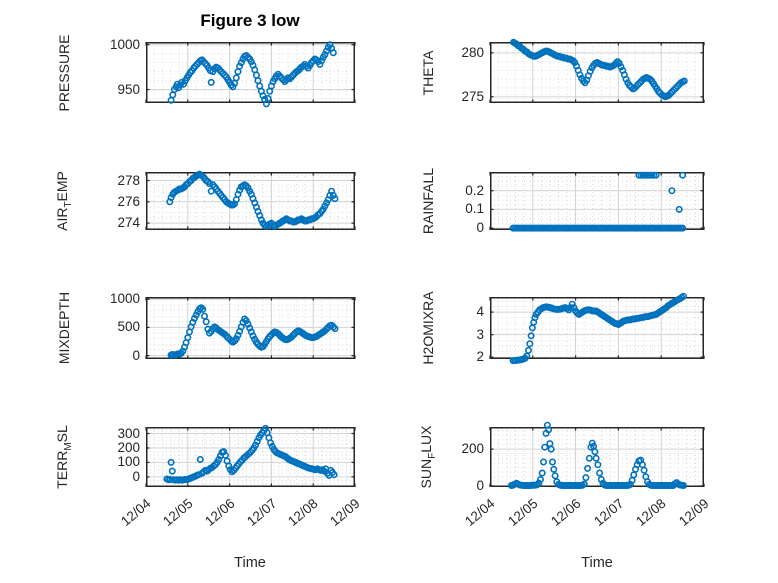  What do you see at coordinates (480, 312) in the screenshot?
I see `y-tick-label: 4` at bounding box center [480, 312].